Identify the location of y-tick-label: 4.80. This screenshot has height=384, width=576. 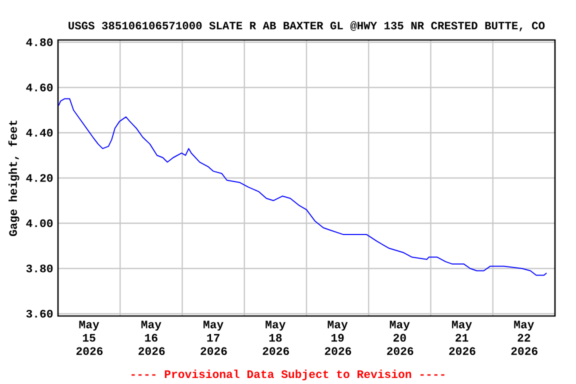
(39, 42).